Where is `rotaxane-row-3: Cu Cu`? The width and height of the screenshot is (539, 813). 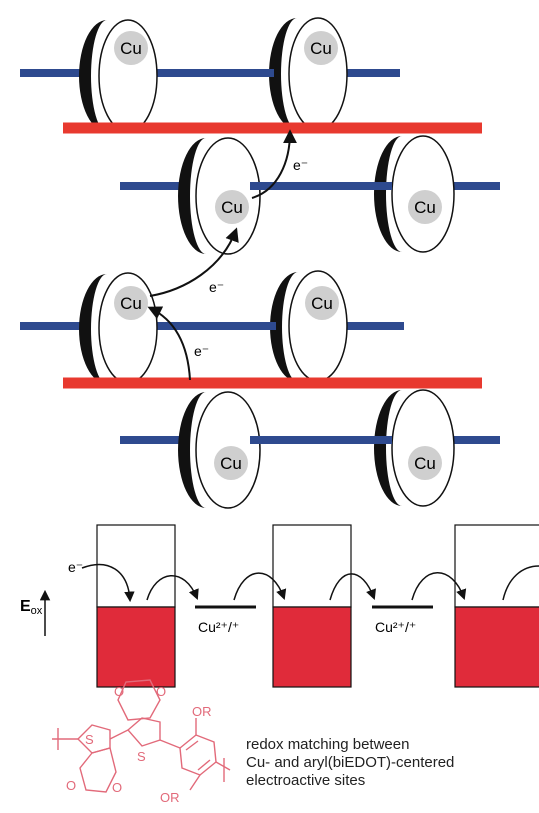 rotaxane-row-3: Cu Cu is located at coordinates (212, 327).